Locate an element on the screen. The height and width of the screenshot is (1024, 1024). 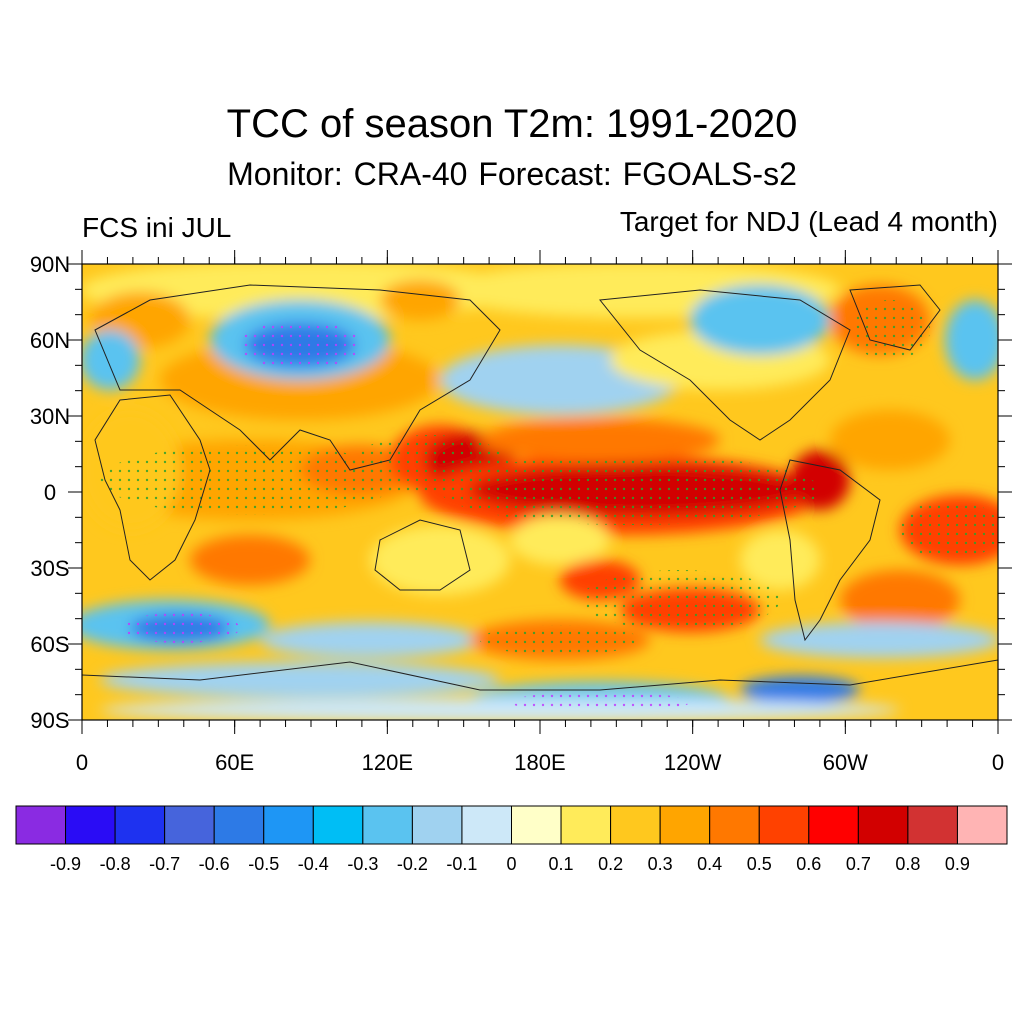
colorbar-label: 0.4 is located at coordinates (709, 864).